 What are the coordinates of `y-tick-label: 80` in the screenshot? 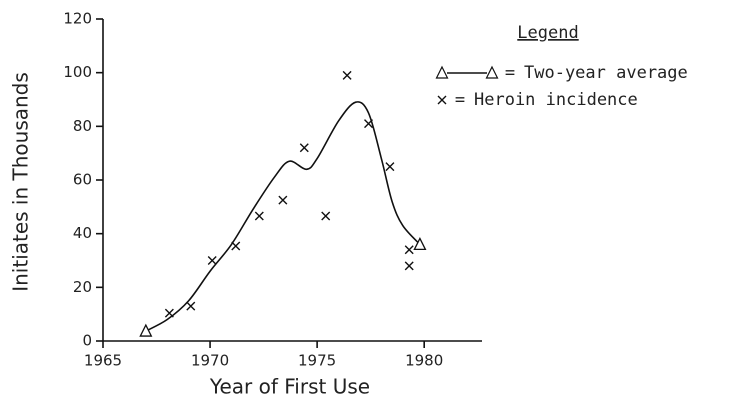 It's located at (82, 126).